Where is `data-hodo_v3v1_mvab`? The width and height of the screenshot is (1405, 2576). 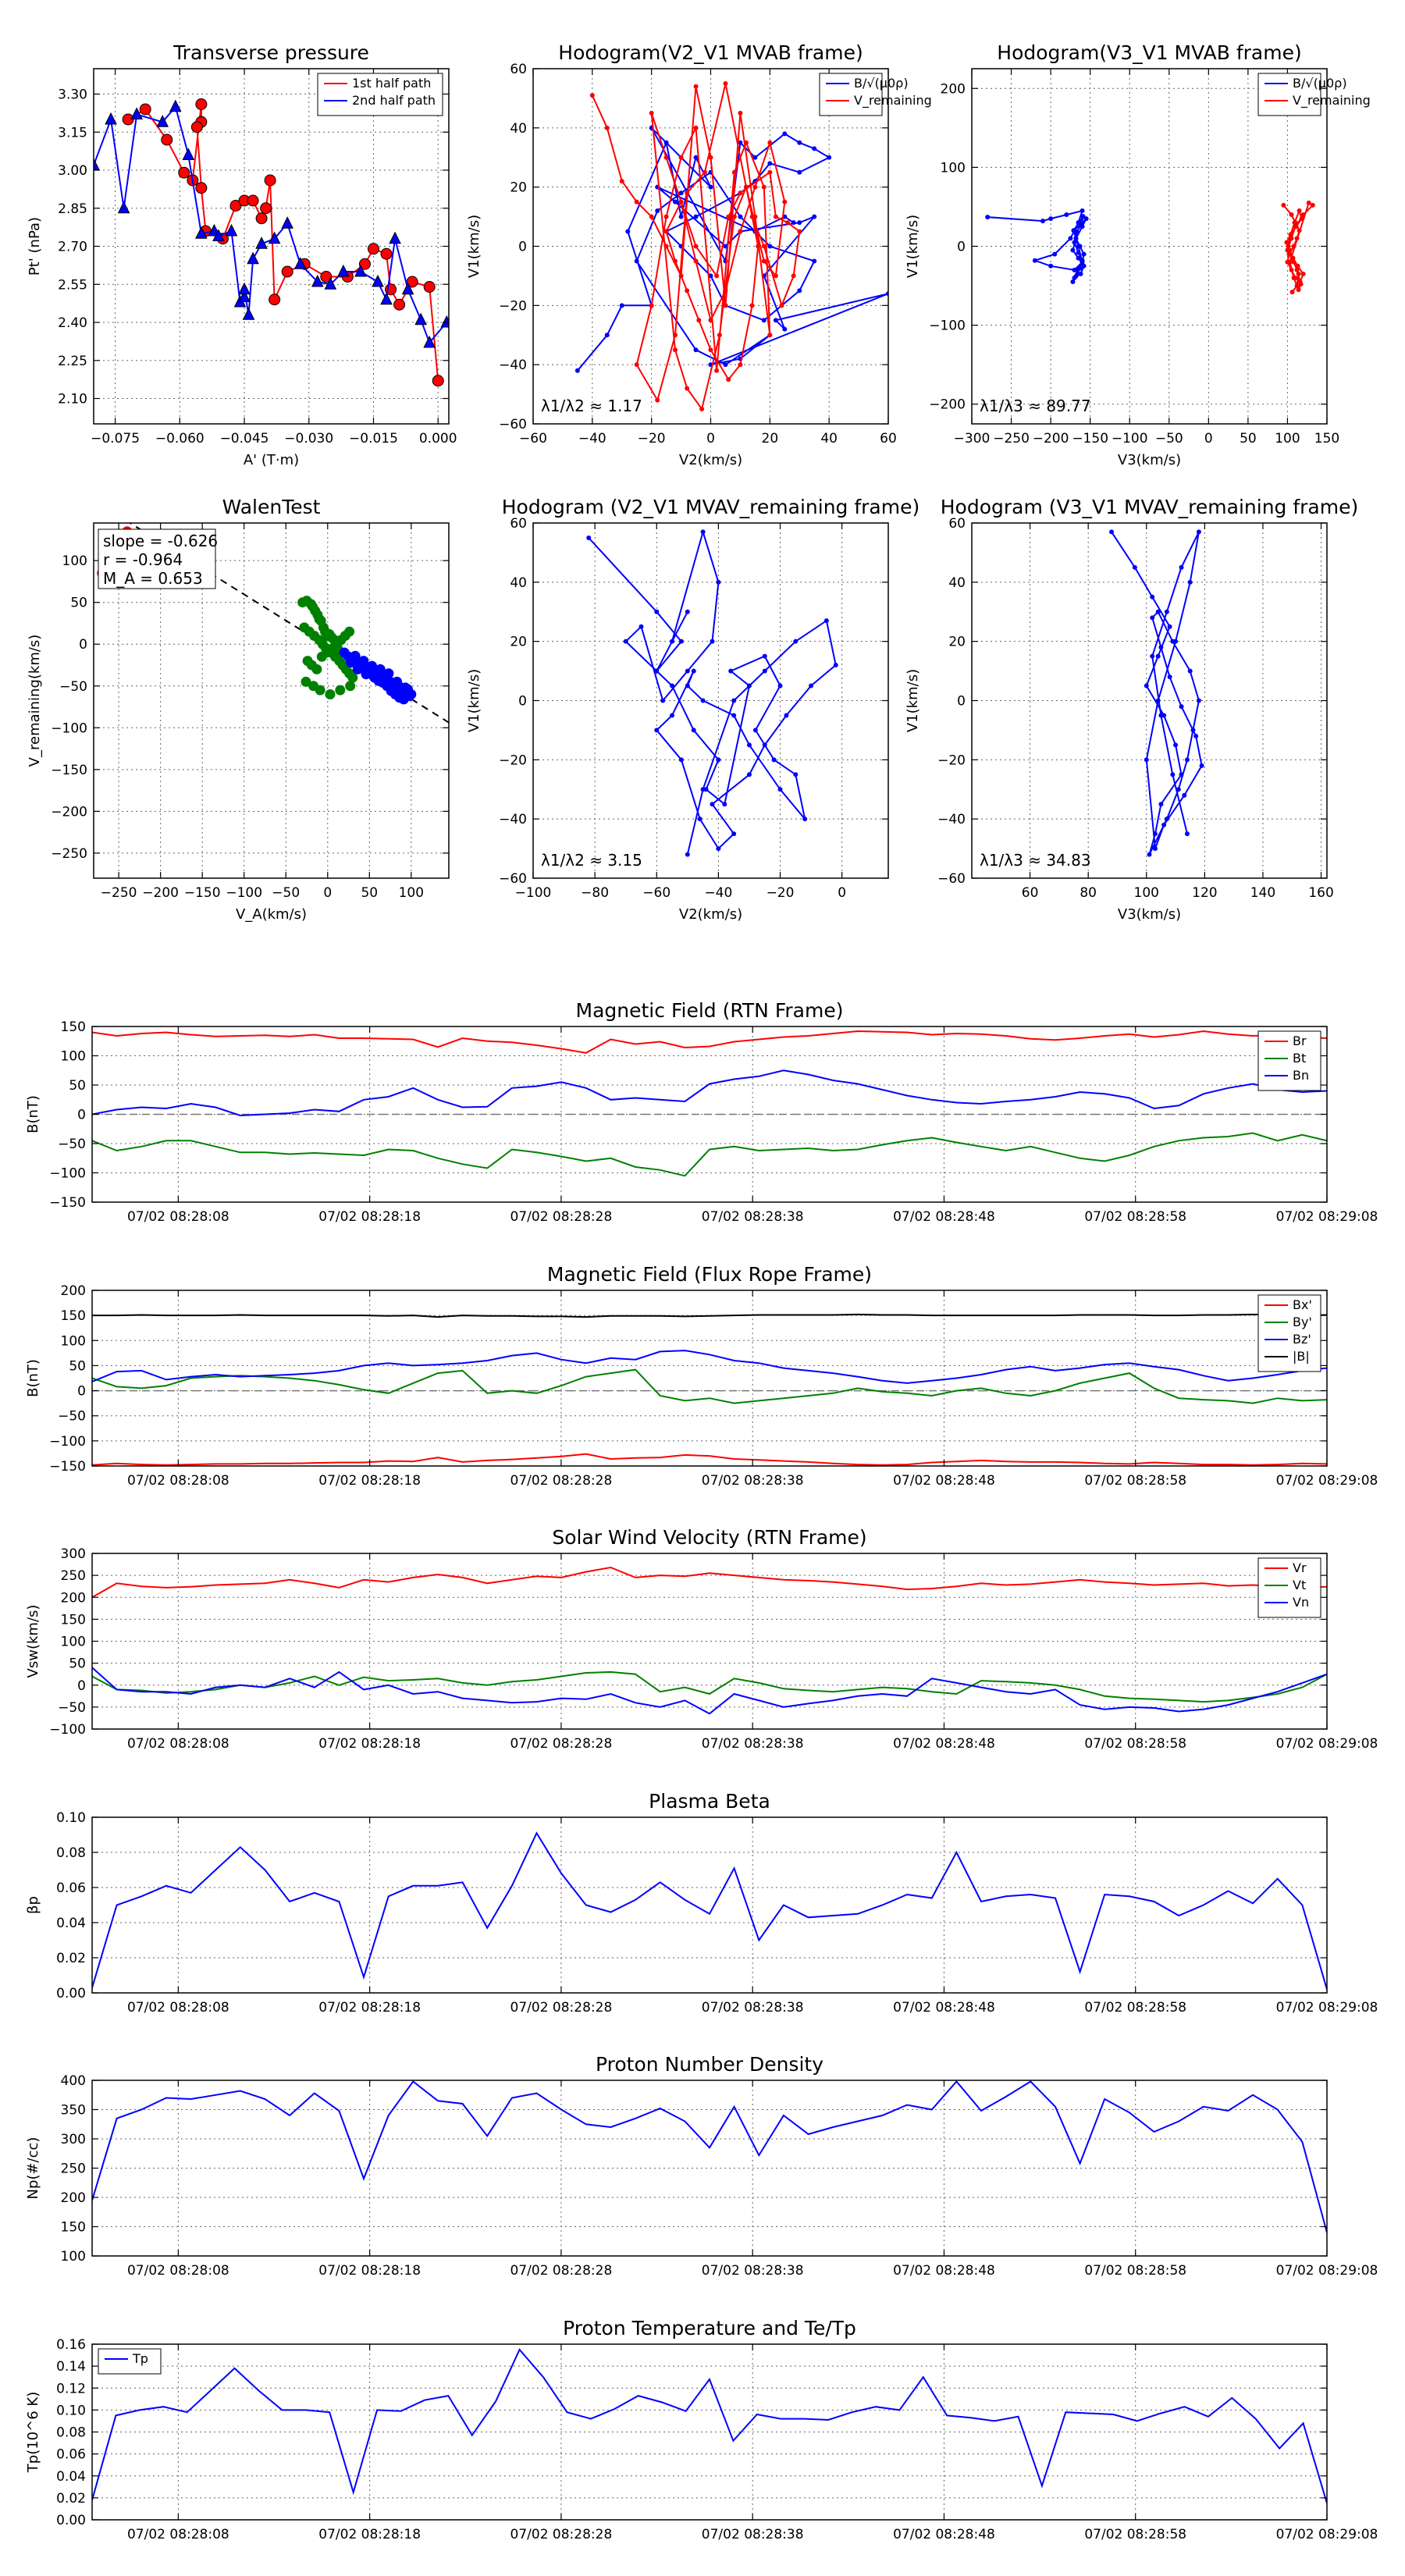
data-hodo_v3v1_mvab is located at coordinates (1150, 247).